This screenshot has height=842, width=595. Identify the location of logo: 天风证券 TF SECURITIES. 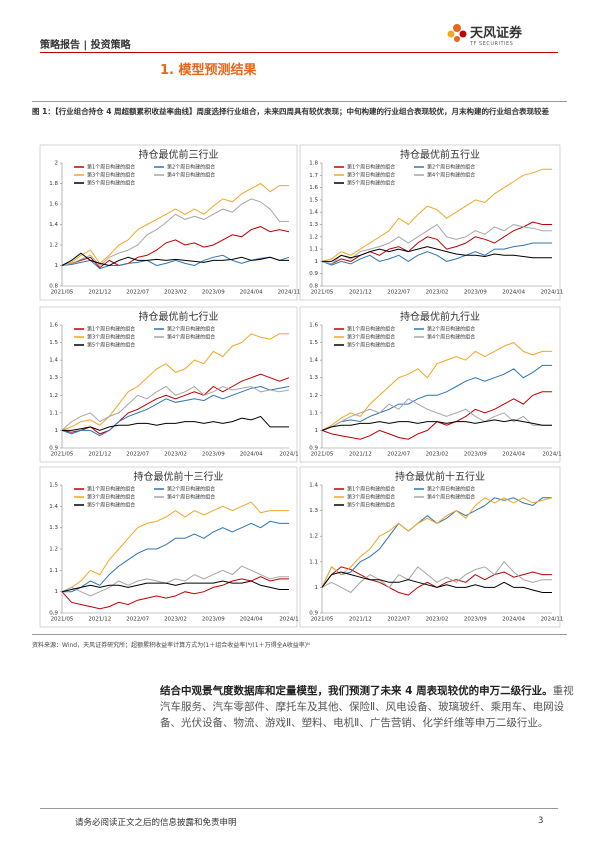
(485, 34).